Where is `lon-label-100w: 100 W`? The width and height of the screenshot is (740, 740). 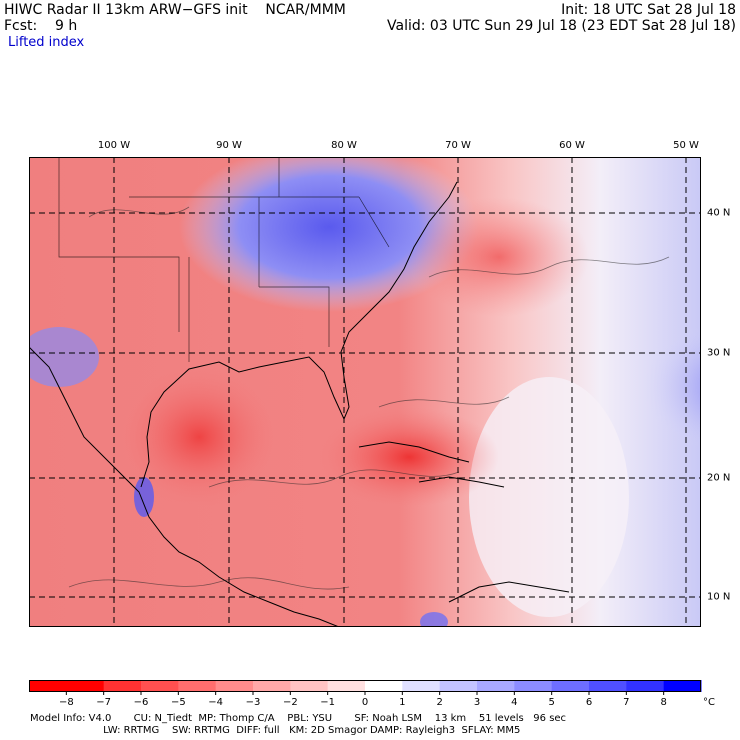 lon-label-100w: 100 W is located at coordinates (114, 145).